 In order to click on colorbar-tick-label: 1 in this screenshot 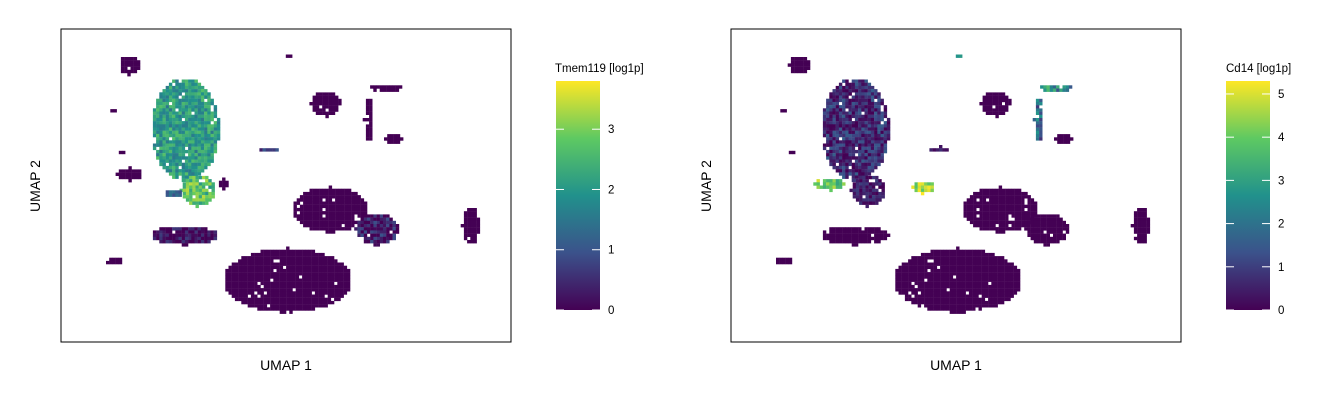, I will do `click(1281, 268)`.